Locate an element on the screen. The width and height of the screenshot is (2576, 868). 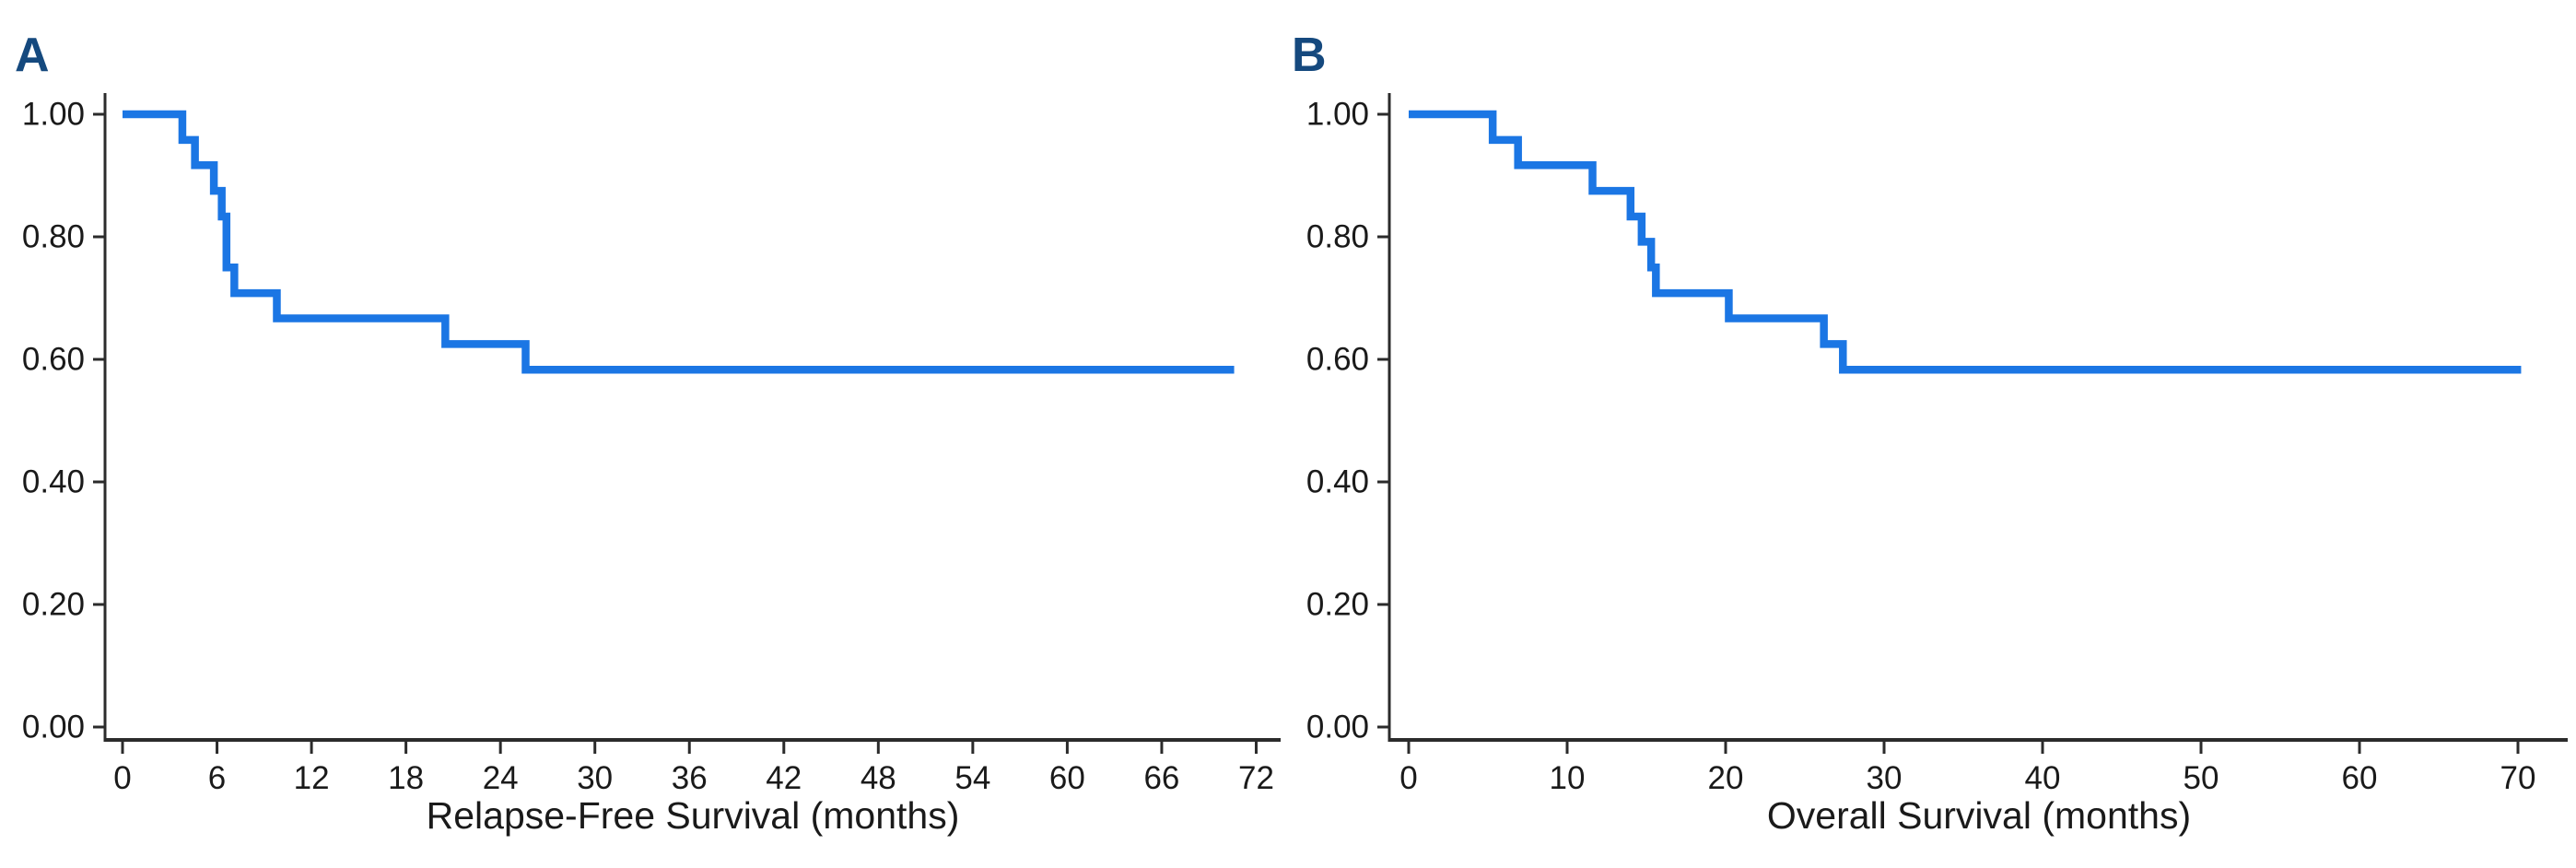
y-tick-label-a: 0.20 is located at coordinates (53, 605).